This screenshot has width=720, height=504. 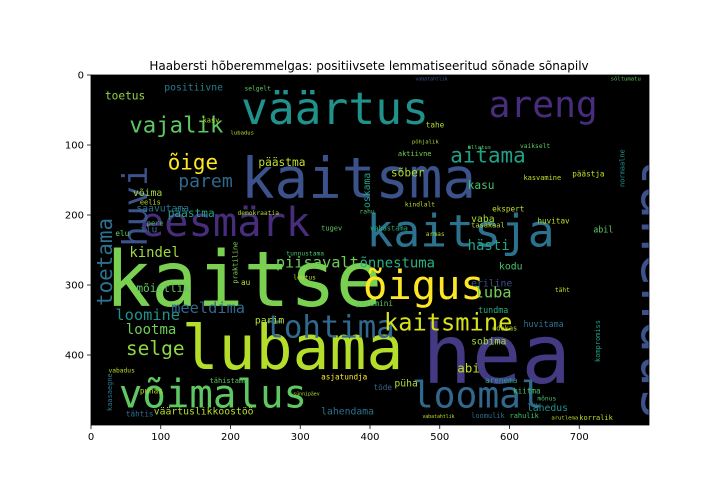 I want to click on word-63: puhas, so click(x=151, y=391).